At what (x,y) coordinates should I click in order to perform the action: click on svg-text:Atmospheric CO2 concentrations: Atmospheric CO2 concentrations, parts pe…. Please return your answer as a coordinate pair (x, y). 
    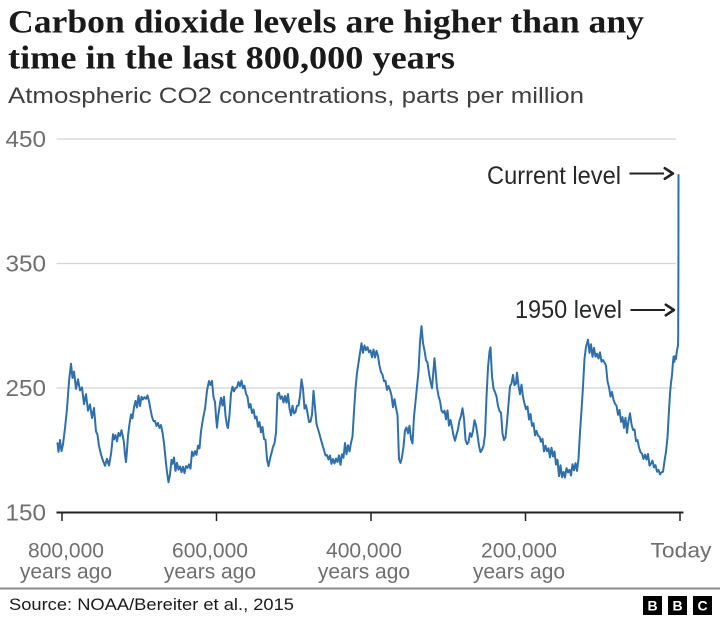
    Looking at the image, I should click on (296, 95).